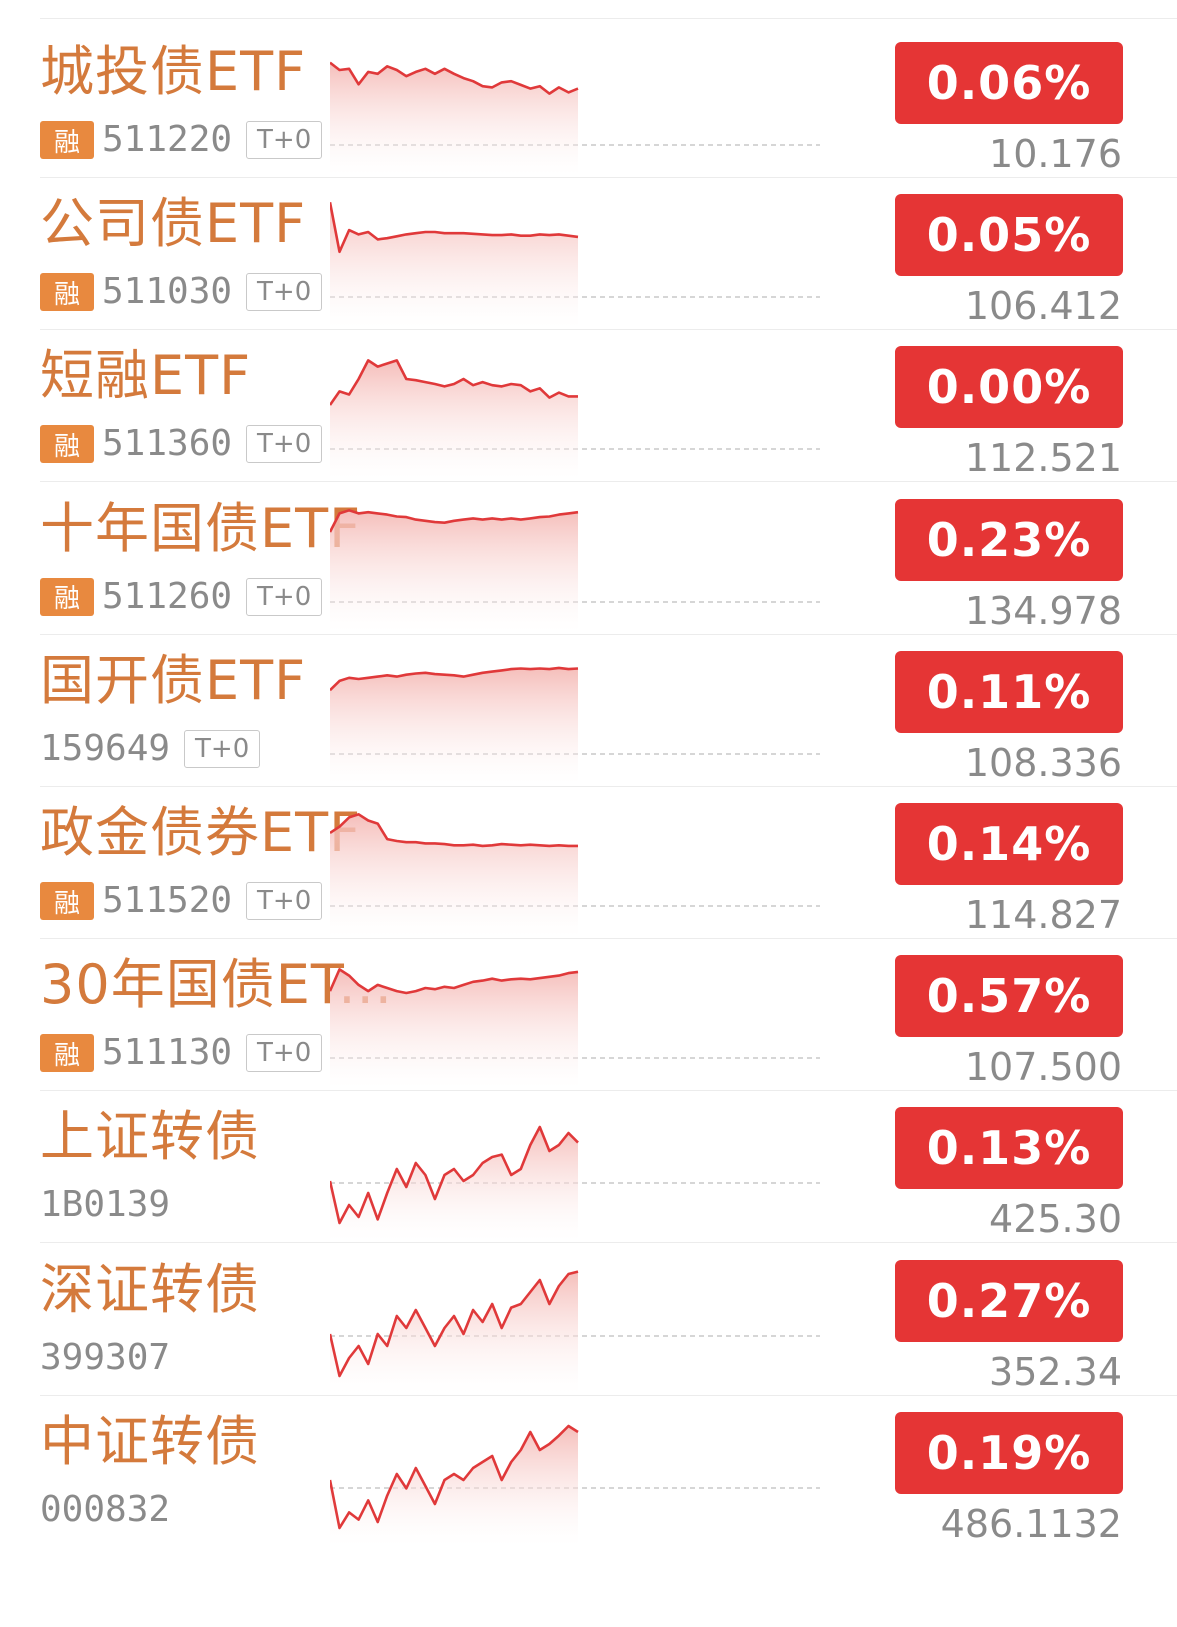  What do you see at coordinates (150, 1137) in the screenshot?
I see `etf-name: 上证转债` at bounding box center [150, 1137].